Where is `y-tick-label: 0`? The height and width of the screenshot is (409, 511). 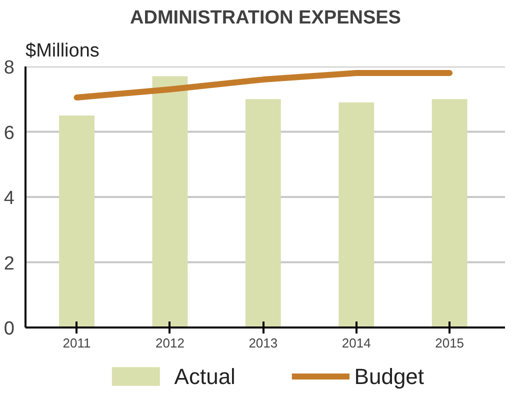
y-tick-label: 0 is located at coordinates (9, 329).